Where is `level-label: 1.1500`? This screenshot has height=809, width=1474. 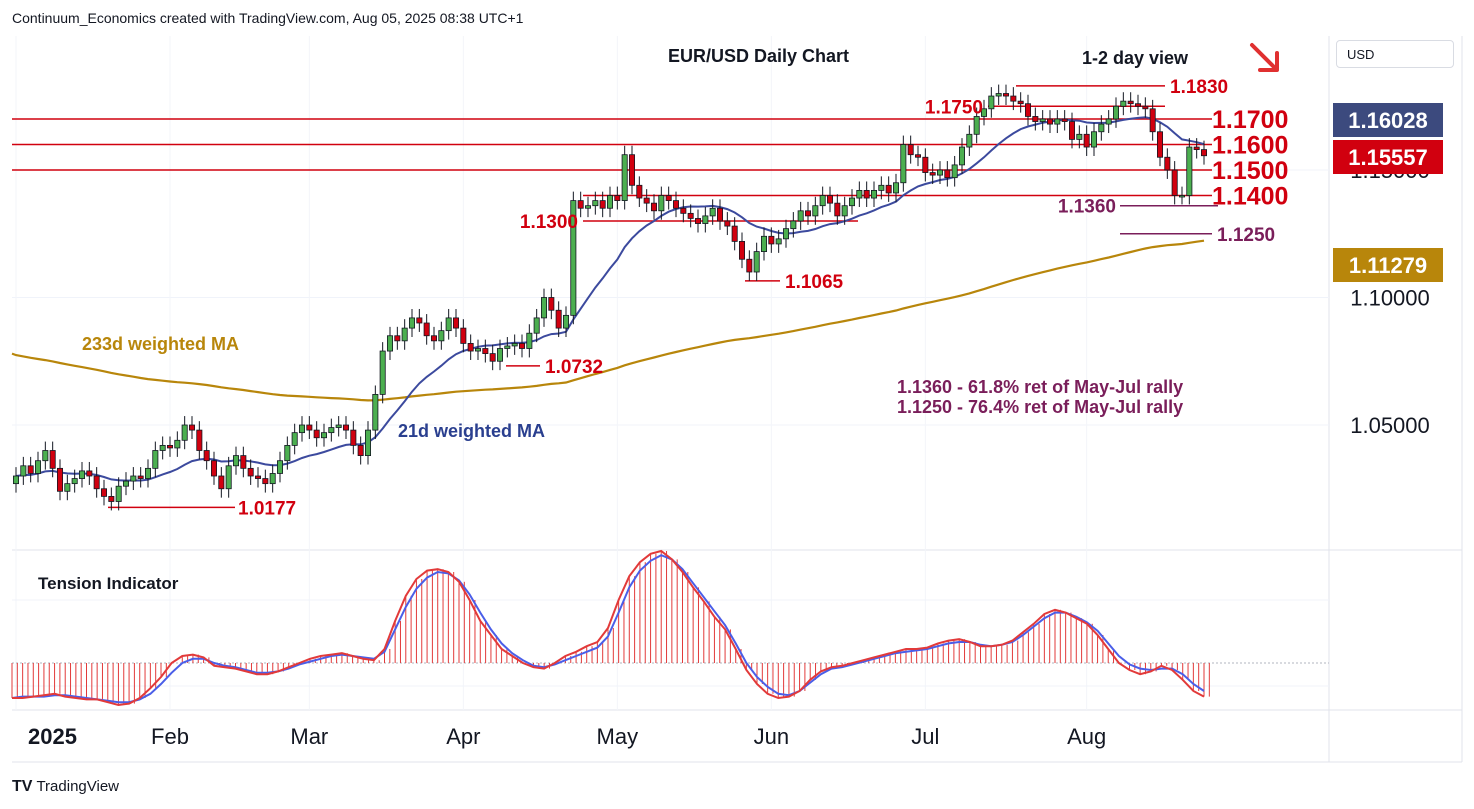
level-label: 1.1500 is located at coordinates (1250, 171).